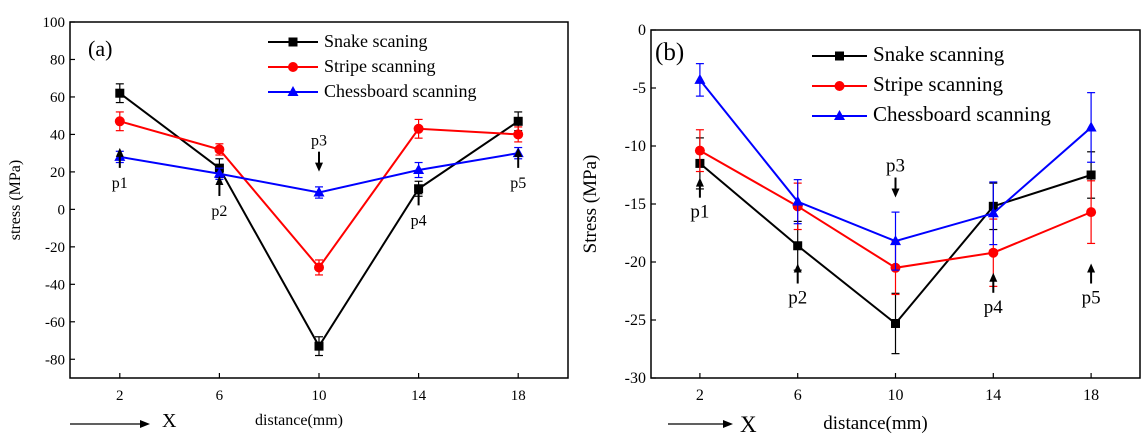 The image size is (1148, 435). I want to click on panel-label: (b), so click(669, 52).